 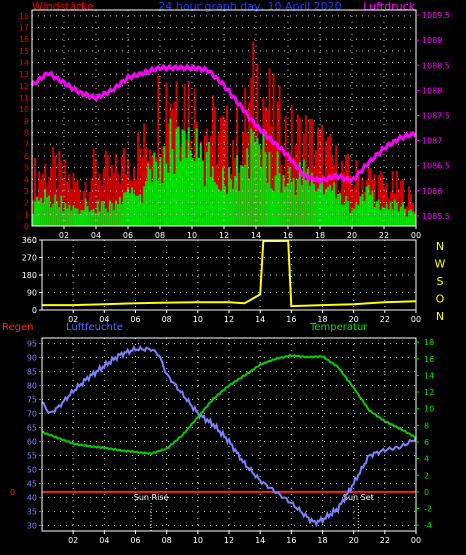 I want to click on wind-y-tick-label: 2, so click(x=26, y=203).